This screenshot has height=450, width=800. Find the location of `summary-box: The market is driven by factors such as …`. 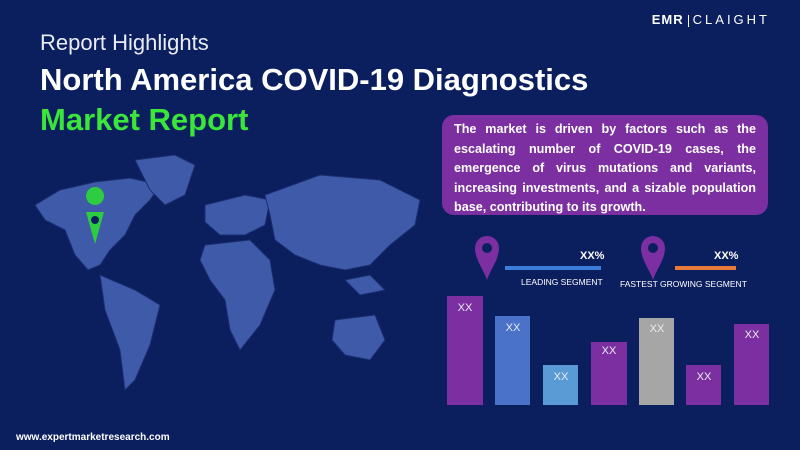

summary-box: The market is driven by factors such as … is located at coordinates (605, 165).